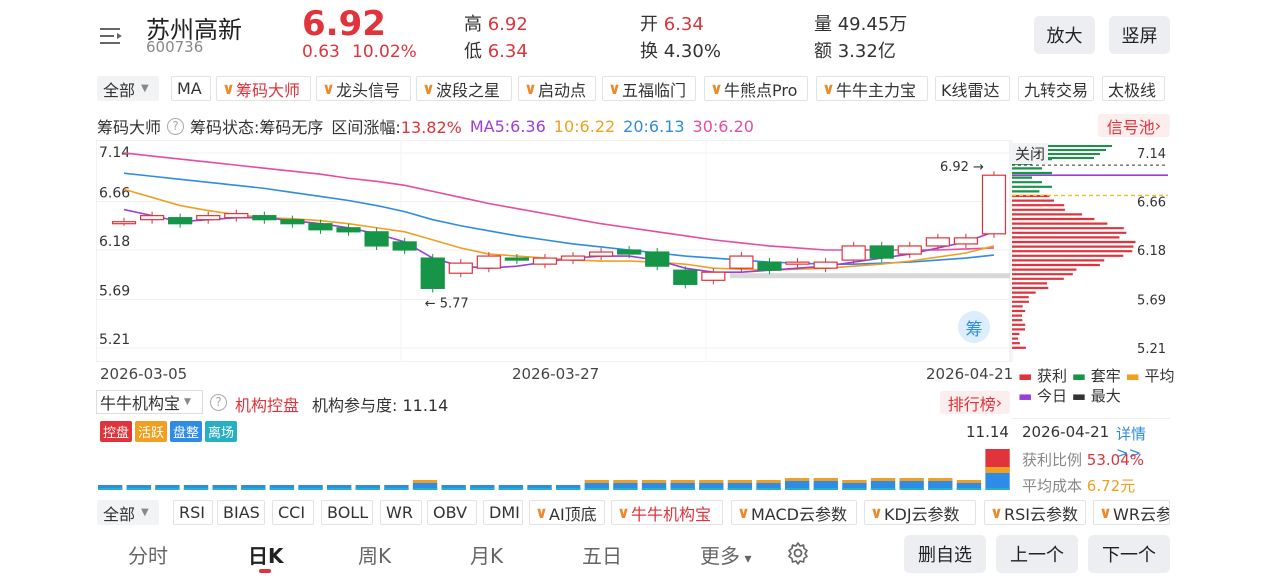  I want to click on sub-tab-label: 牛牛机构宝, so click(671, 513).